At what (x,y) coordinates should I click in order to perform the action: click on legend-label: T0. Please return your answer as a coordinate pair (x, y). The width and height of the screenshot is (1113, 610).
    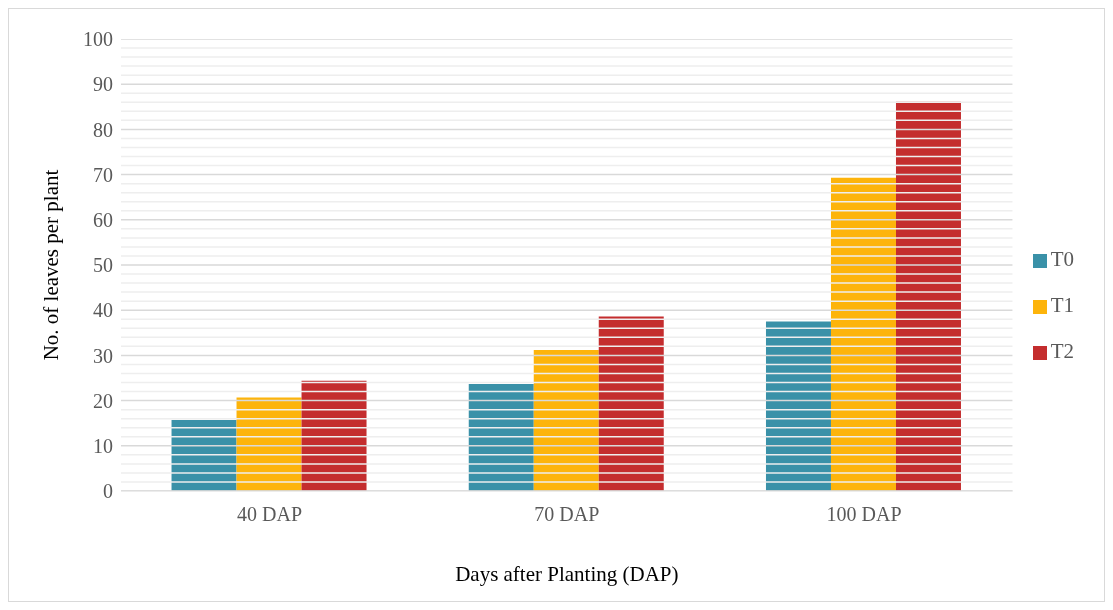
    Looking at the image, I should click on (1062, 259).